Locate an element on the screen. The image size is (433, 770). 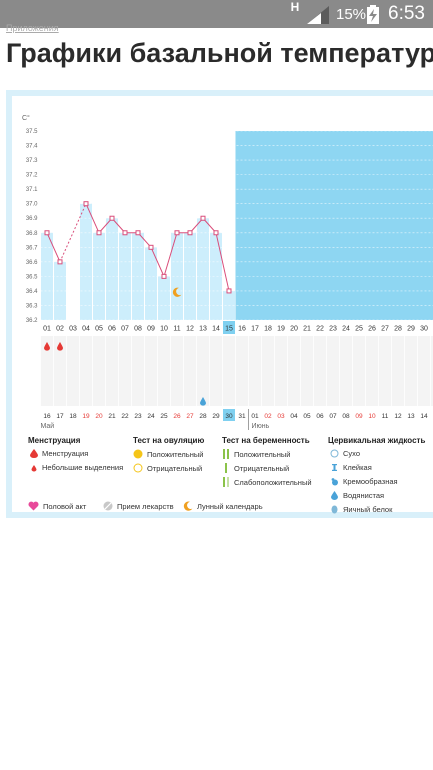
y-unit-label: C° is located at coordinates (26, 118).